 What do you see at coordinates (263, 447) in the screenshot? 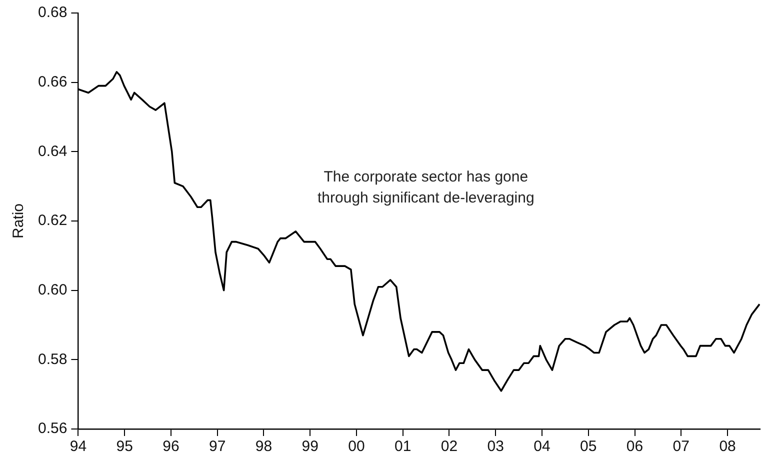
I see `x-tick-label: 98` at bounding box center [263, 447].